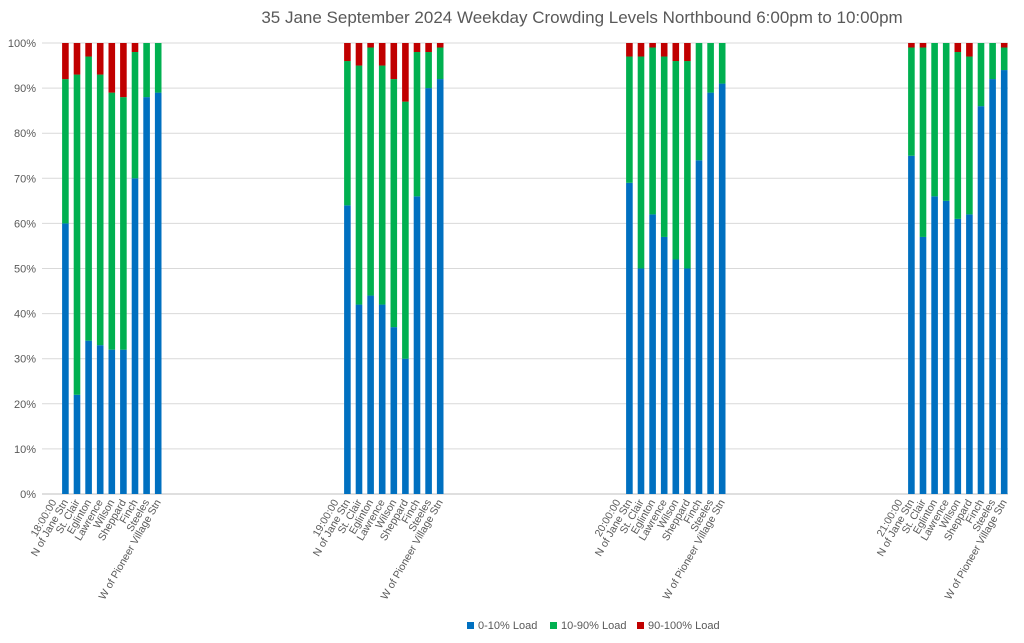  I want to click on y-tick-label: 40%, so click(25, 315).